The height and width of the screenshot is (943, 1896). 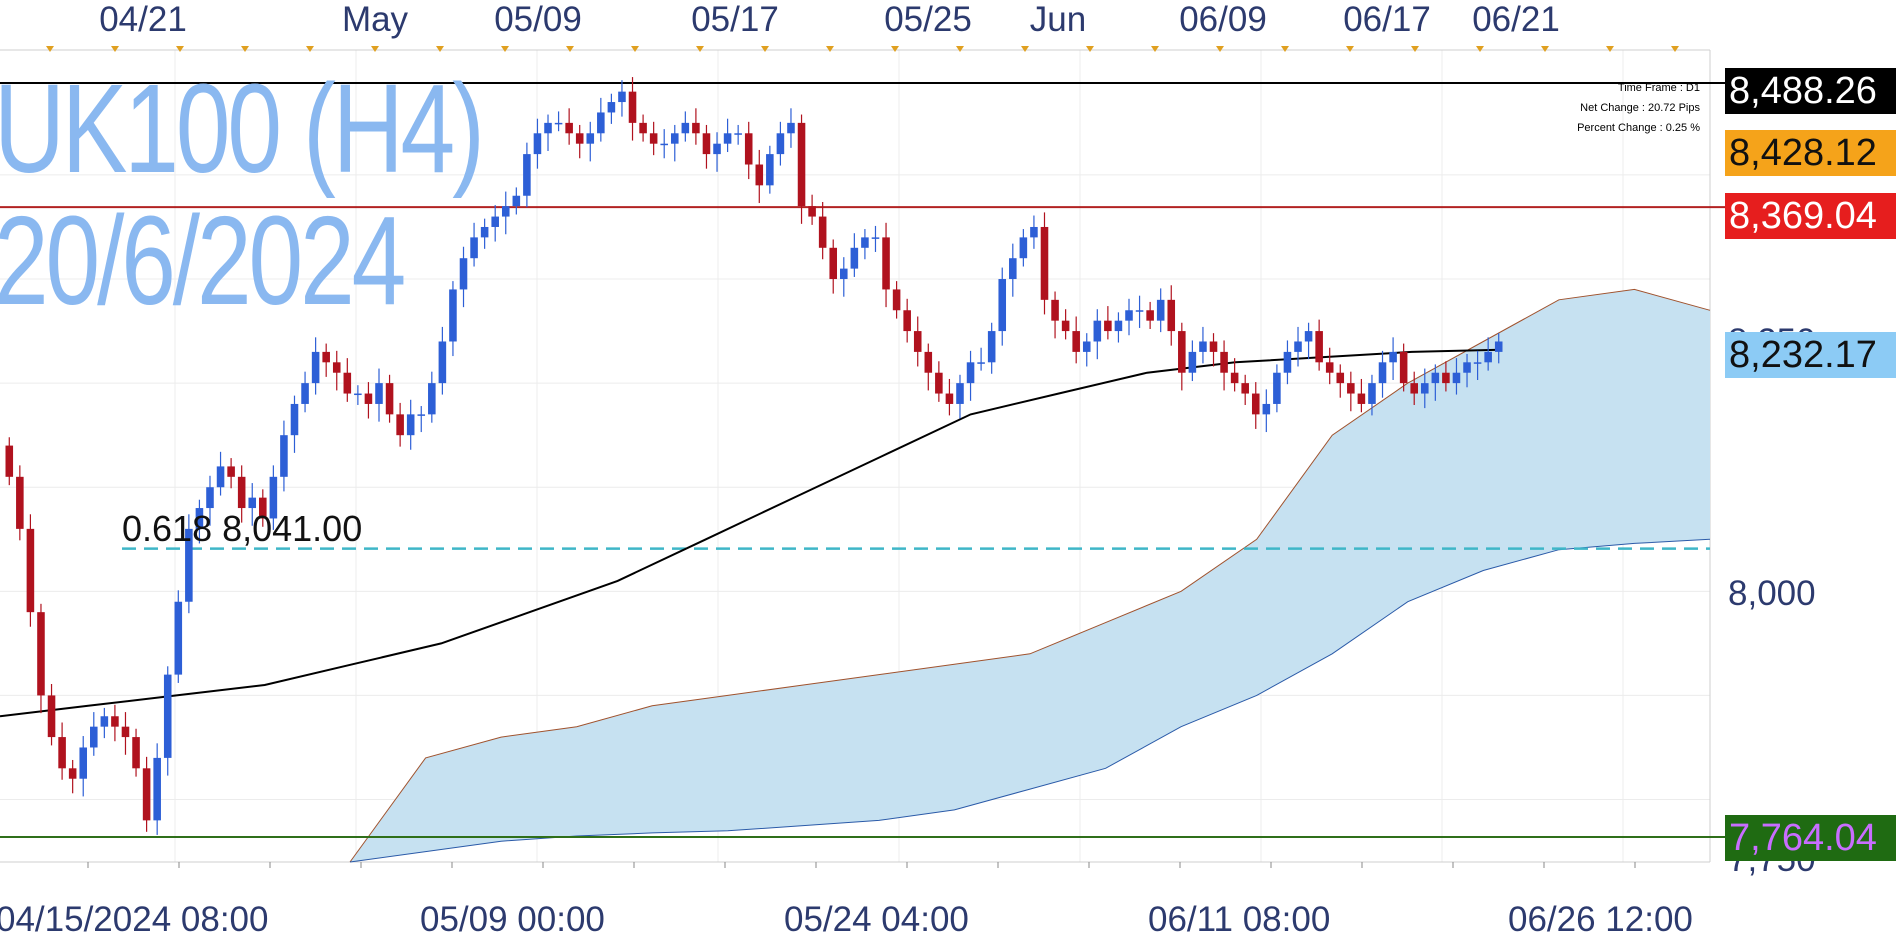 What do you see at coordinates (876, 919) in the screenshot?
I see `x-bottom-label: 05/24 04:00` at bounding box center [876, 919].